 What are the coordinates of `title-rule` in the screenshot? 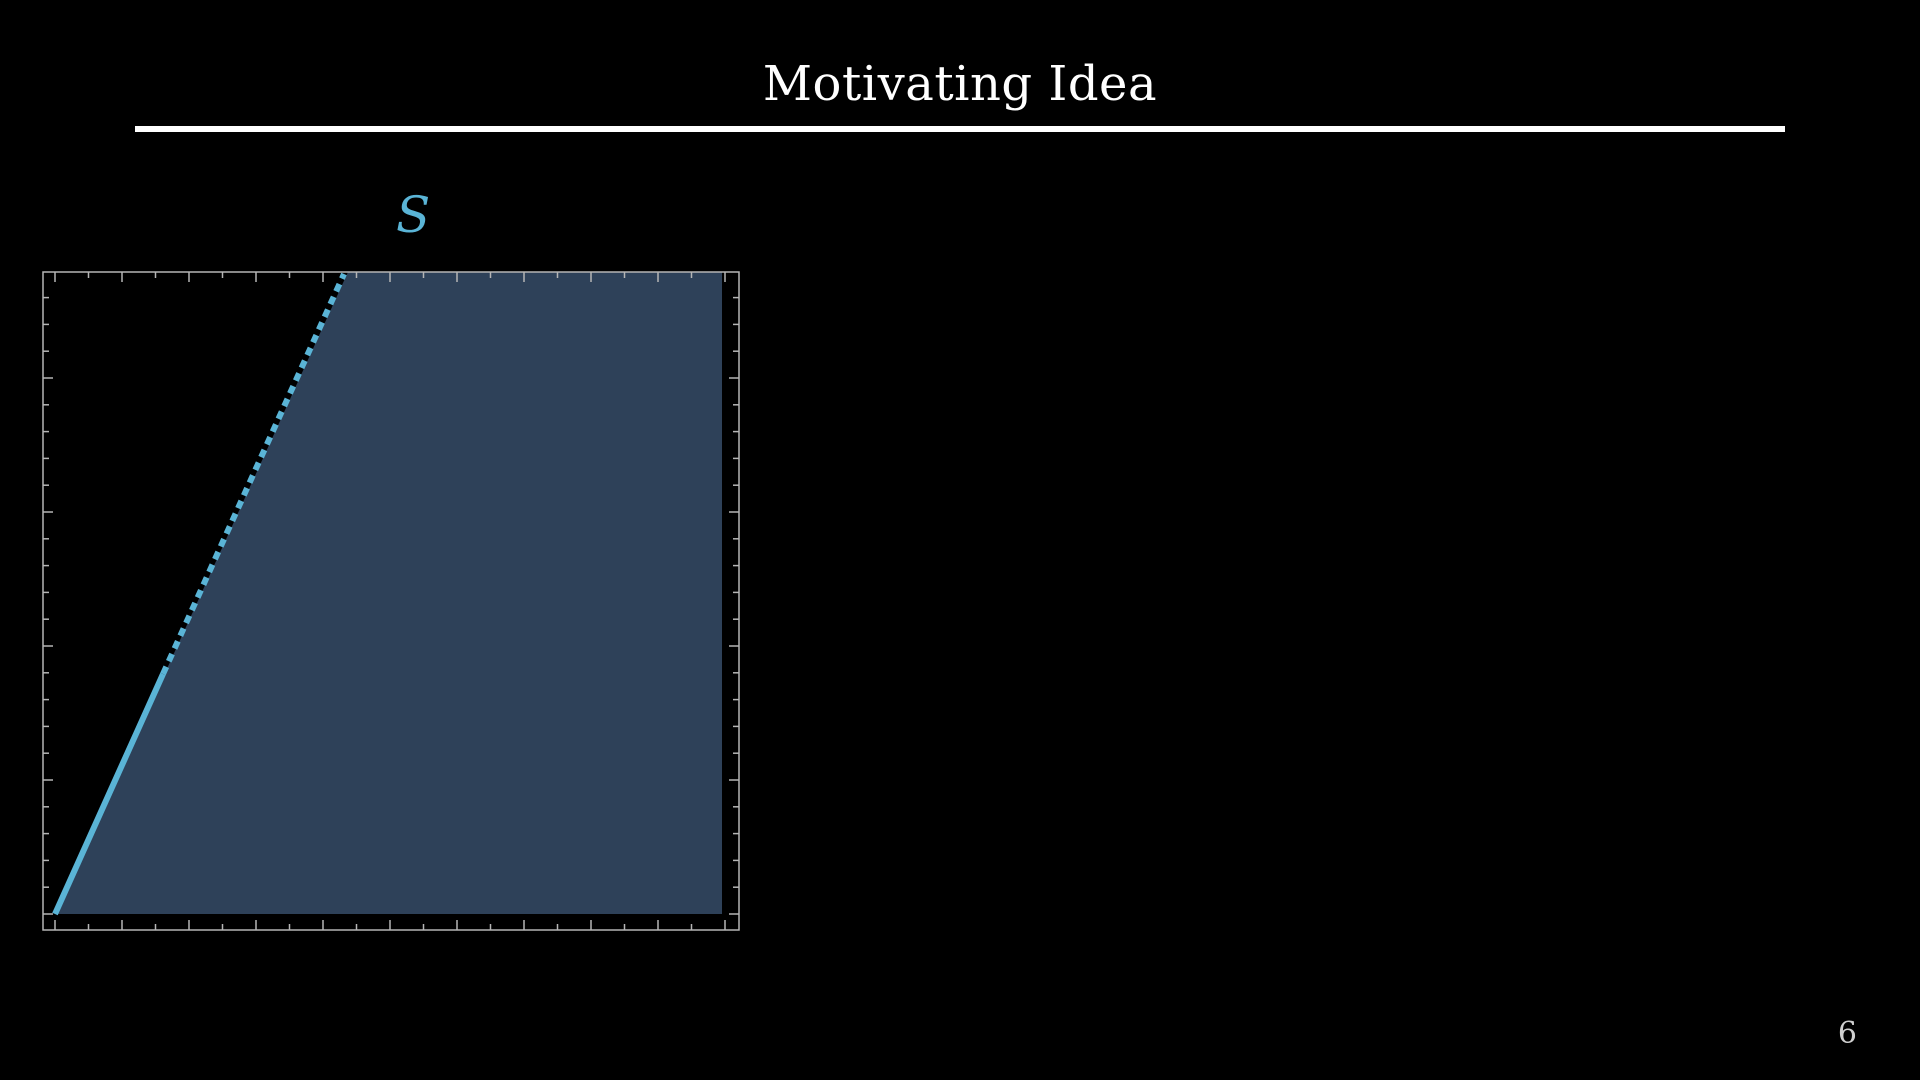 It's located at (960, 129).